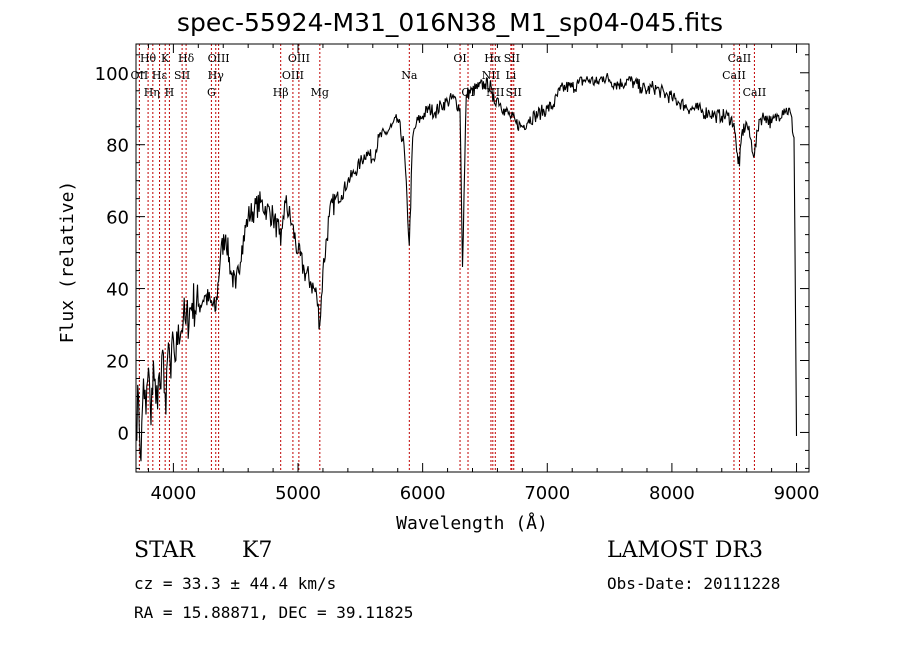 This screenshot has height=649, width=900. Describe the element at coordinates (740, 58) in the screenshot. I see `line-label-25: CaII` at that location.